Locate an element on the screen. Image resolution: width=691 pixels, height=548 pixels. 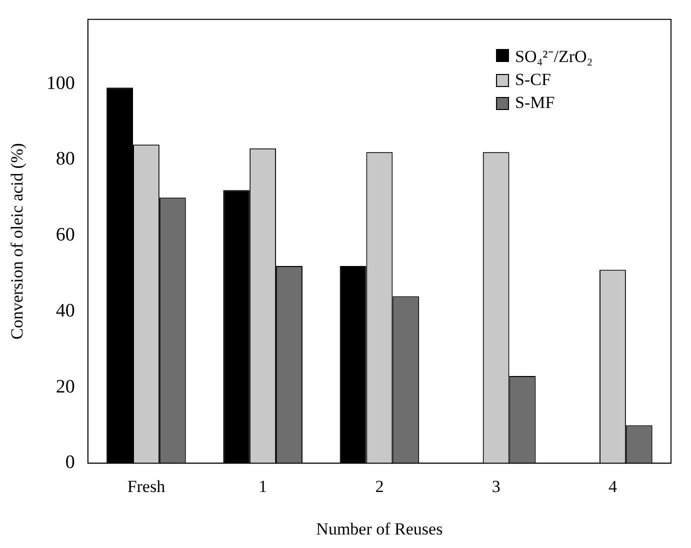
x-axis-title: Number of Reuses is located at coordinates (379, 528).